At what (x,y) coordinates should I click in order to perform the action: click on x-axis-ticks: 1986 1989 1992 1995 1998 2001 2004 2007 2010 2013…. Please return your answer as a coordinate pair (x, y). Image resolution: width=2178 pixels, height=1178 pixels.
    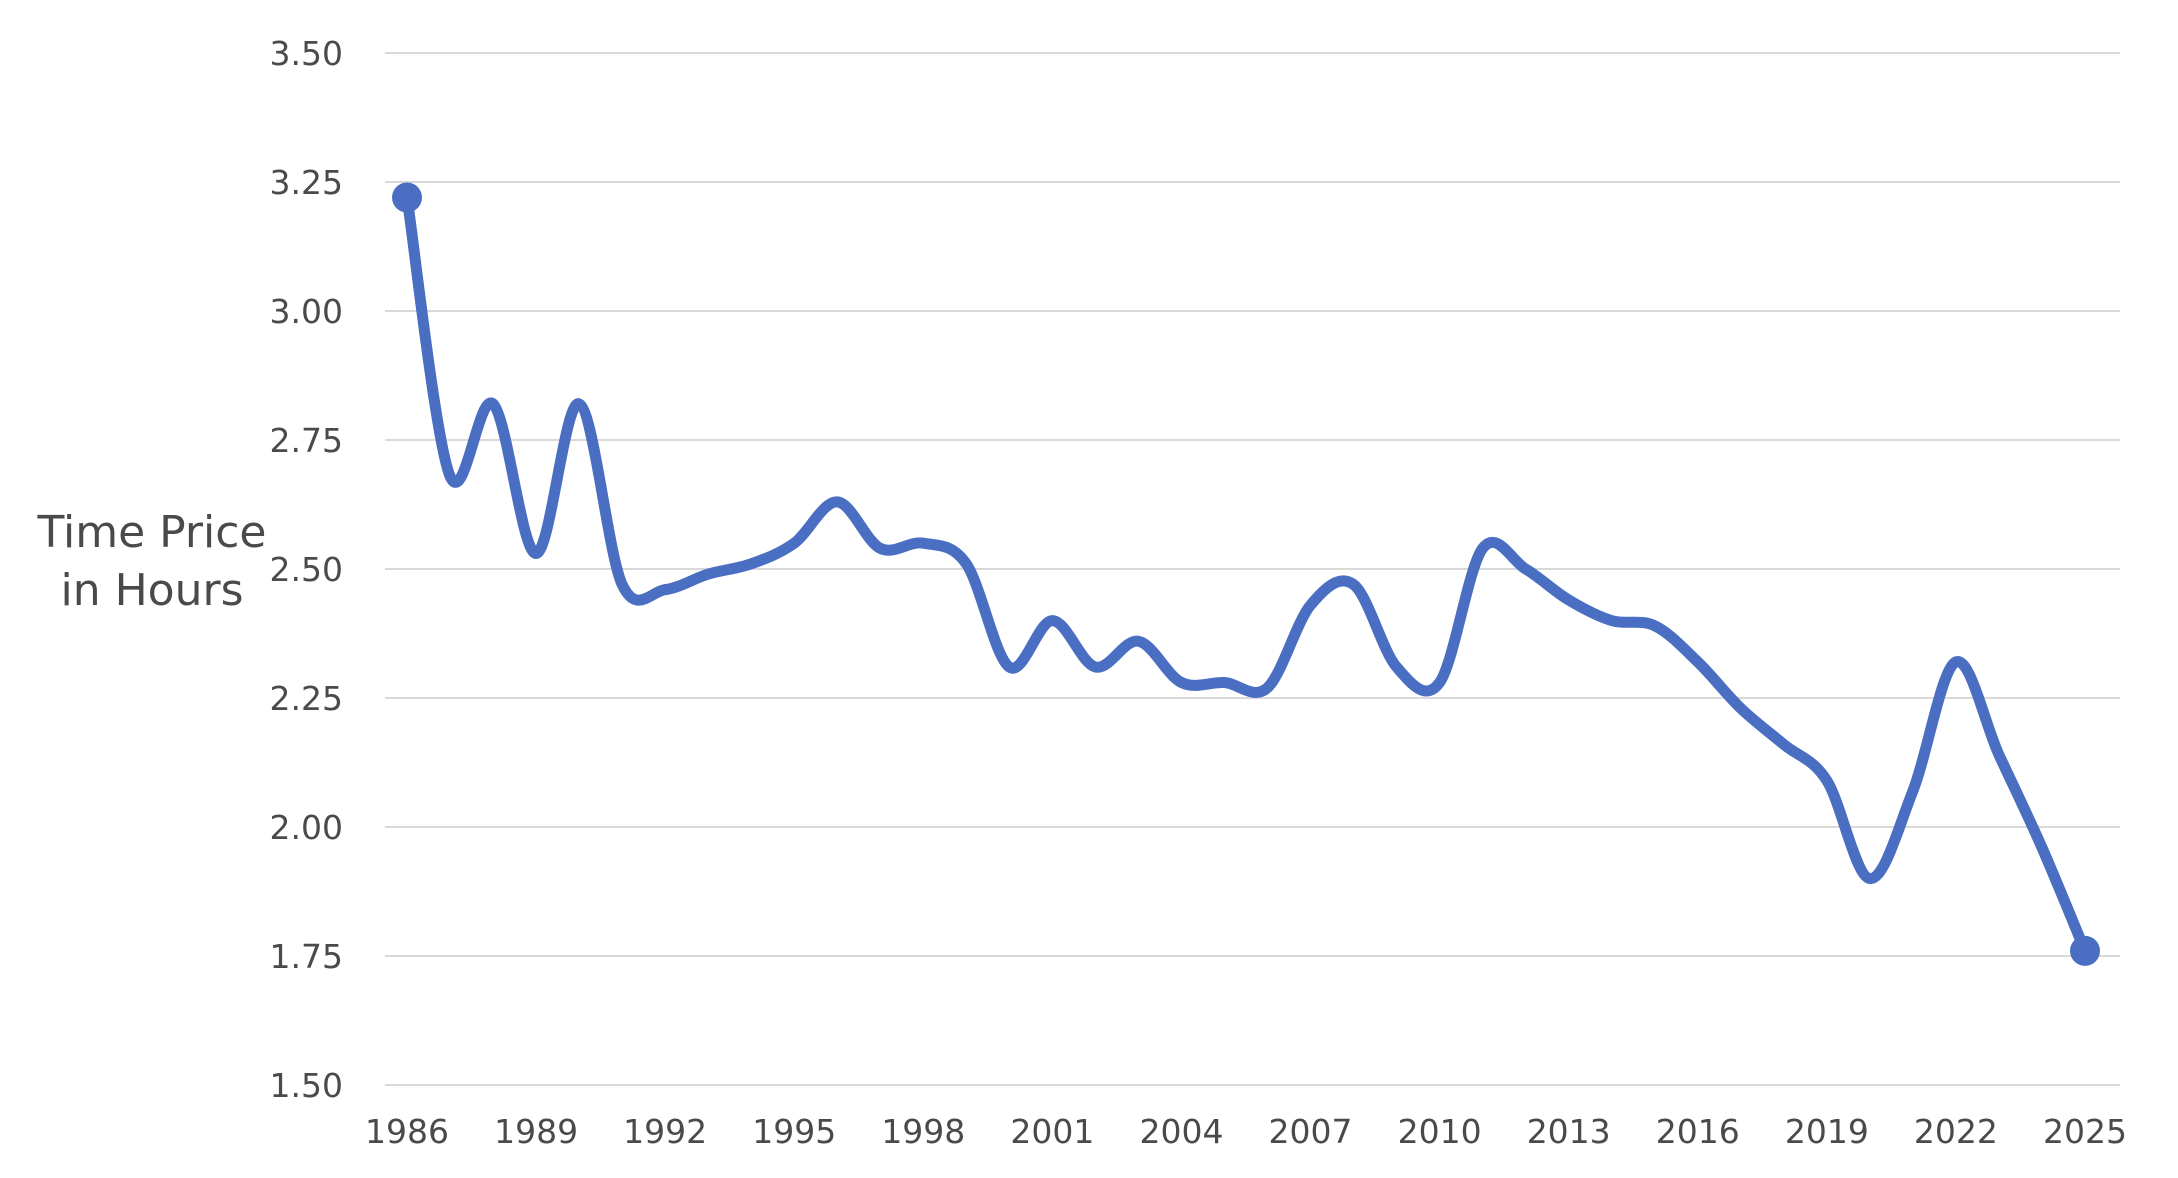
    Looking at the image, I should click on (1246, 1131).